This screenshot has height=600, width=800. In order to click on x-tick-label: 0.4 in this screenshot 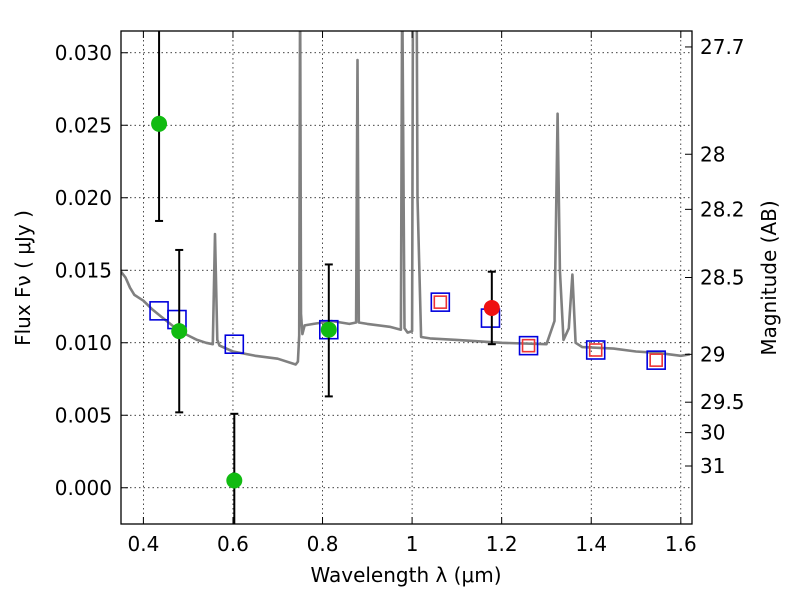, I will do `click(143, 544)`.